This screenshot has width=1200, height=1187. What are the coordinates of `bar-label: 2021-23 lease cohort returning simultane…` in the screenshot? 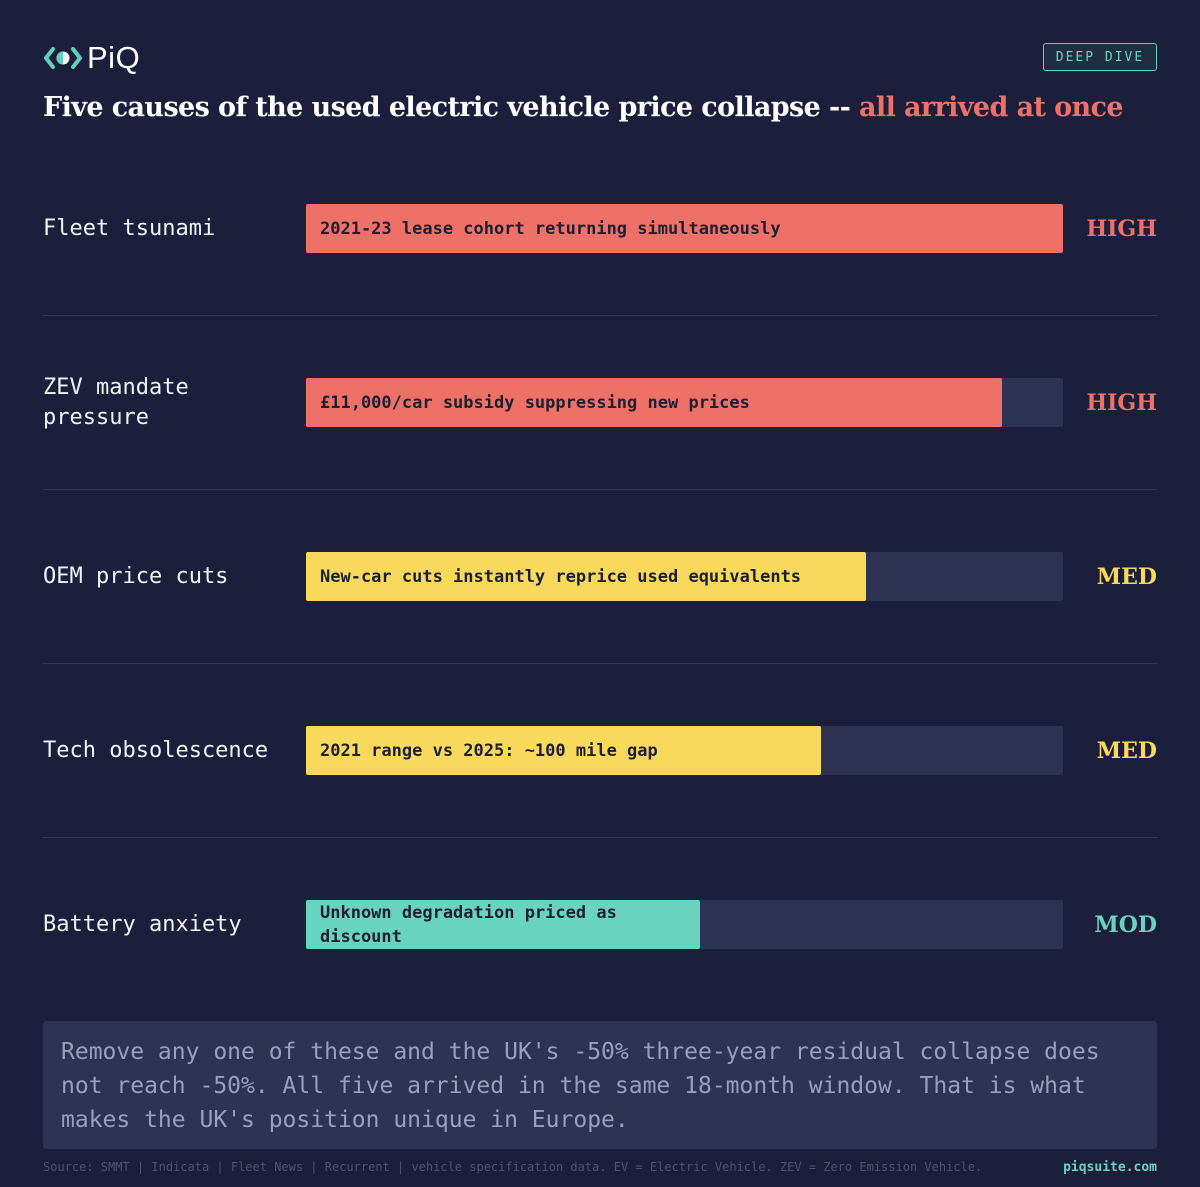 It's located at (550, 228).